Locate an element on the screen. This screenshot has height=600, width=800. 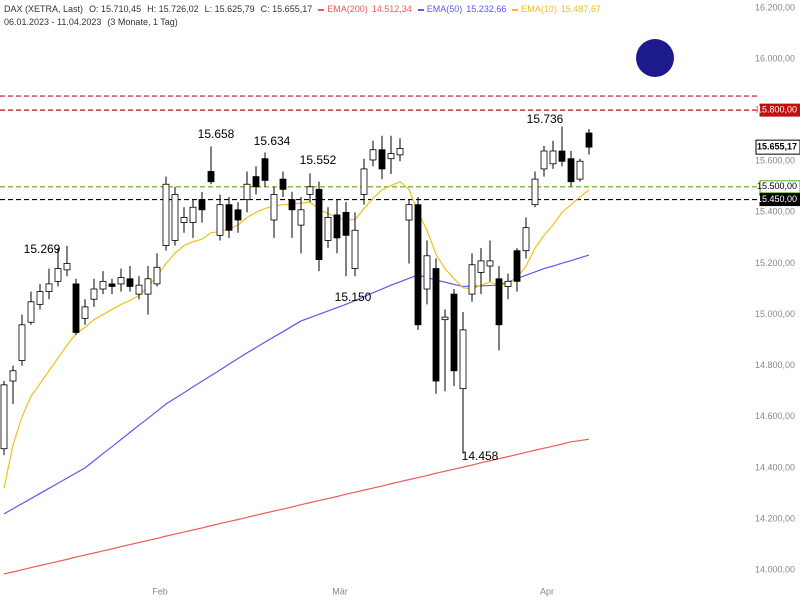
last-price-label: 15.655,17 is located at coordinates (777, 147).